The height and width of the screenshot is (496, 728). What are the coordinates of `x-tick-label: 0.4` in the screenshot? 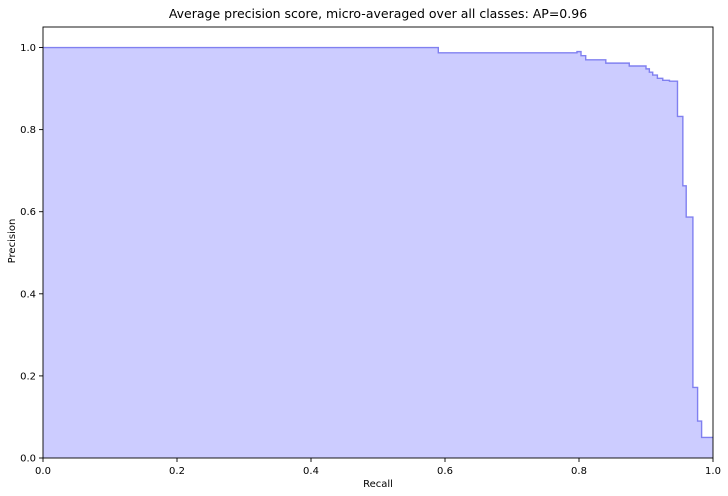 It's located at (311, 471).